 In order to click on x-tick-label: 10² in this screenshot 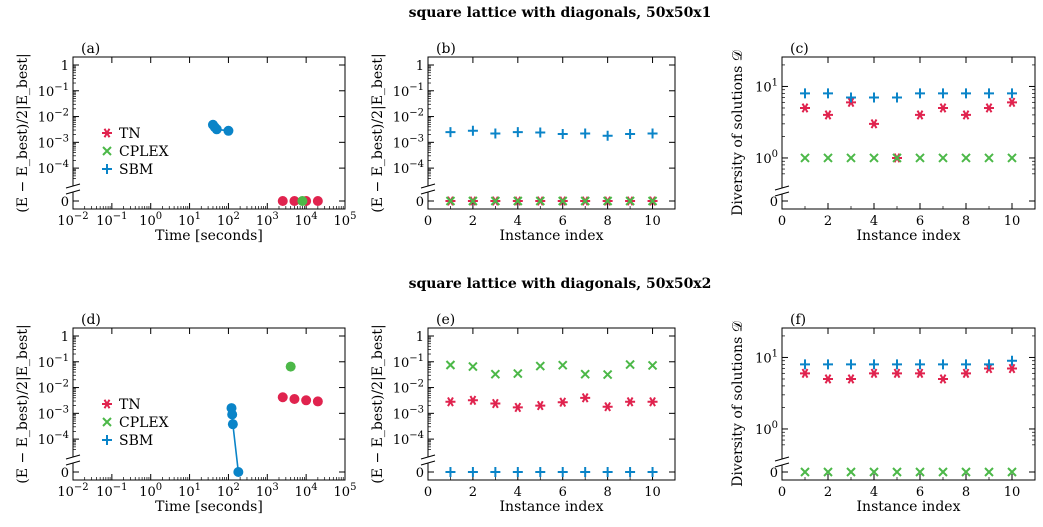, I will do `click(228, 491)`.